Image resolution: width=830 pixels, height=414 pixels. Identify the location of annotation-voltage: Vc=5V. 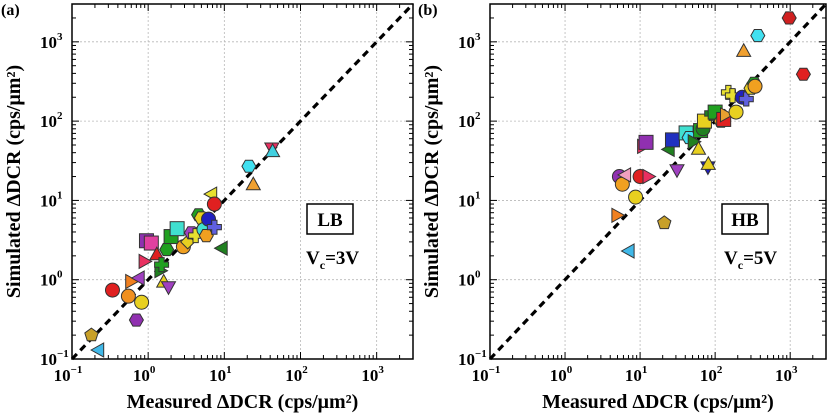
(750, 260).